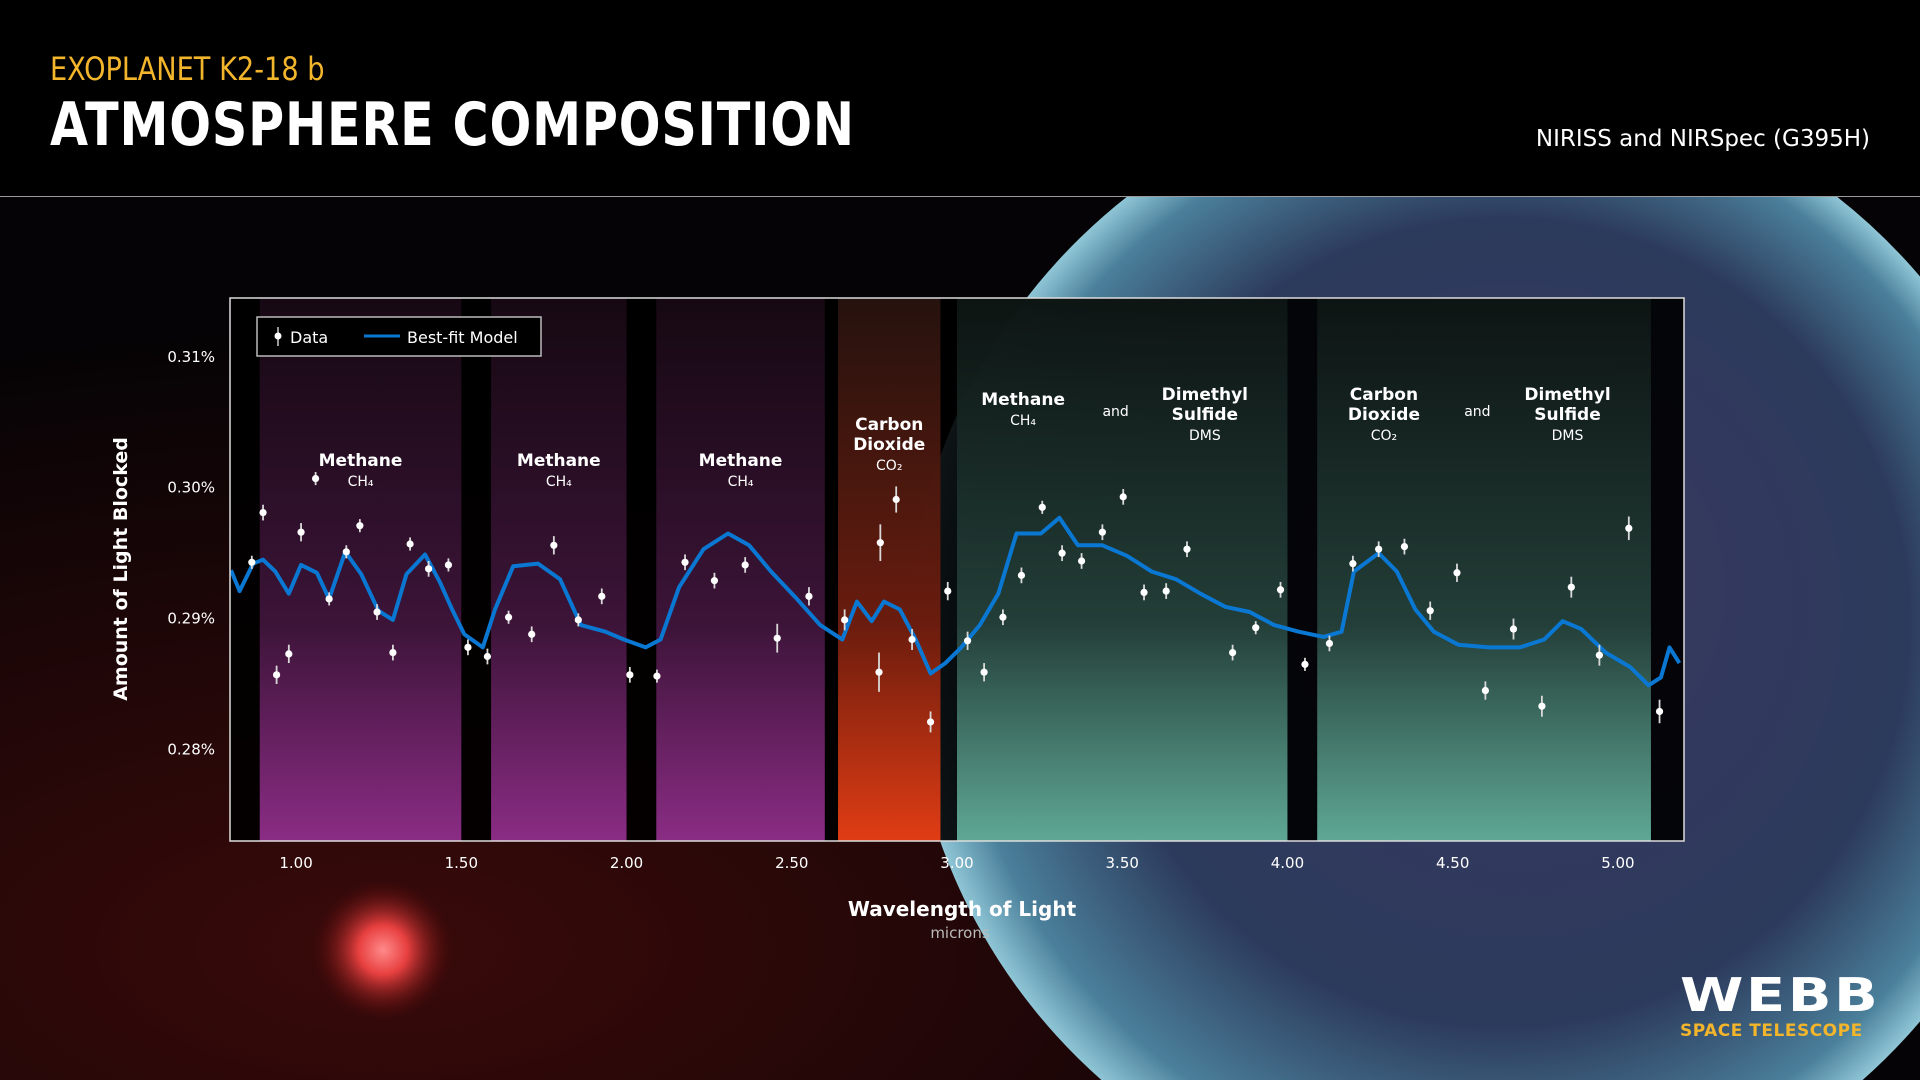  What do you see at coordinates (1780, 995) in the screenshot?
I see `logo-name: WEBB` at bounding box center [1780, 995].